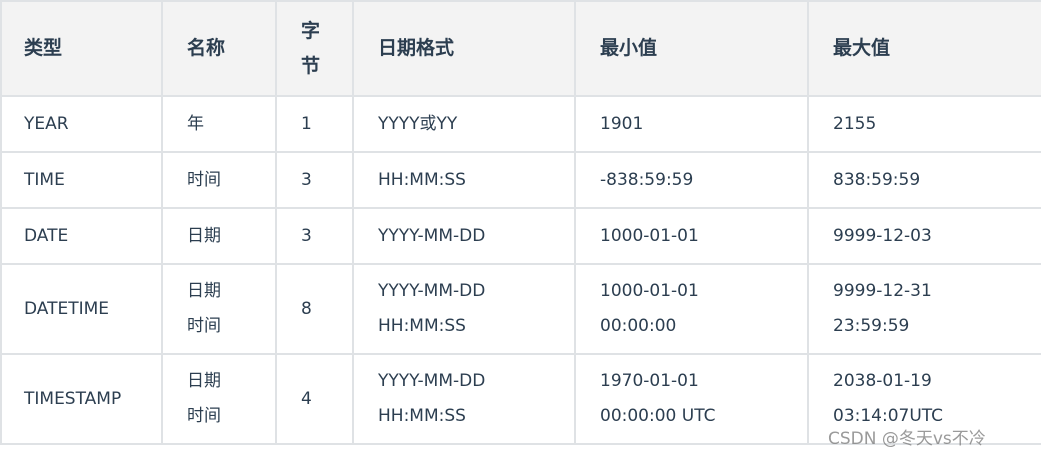 This screenshot has width=1041, height=457. What do you see at coordinates (871, 326) in the screenshot?
I see `cell-max-line: 23:59:59` at bounding box center [871, 326].